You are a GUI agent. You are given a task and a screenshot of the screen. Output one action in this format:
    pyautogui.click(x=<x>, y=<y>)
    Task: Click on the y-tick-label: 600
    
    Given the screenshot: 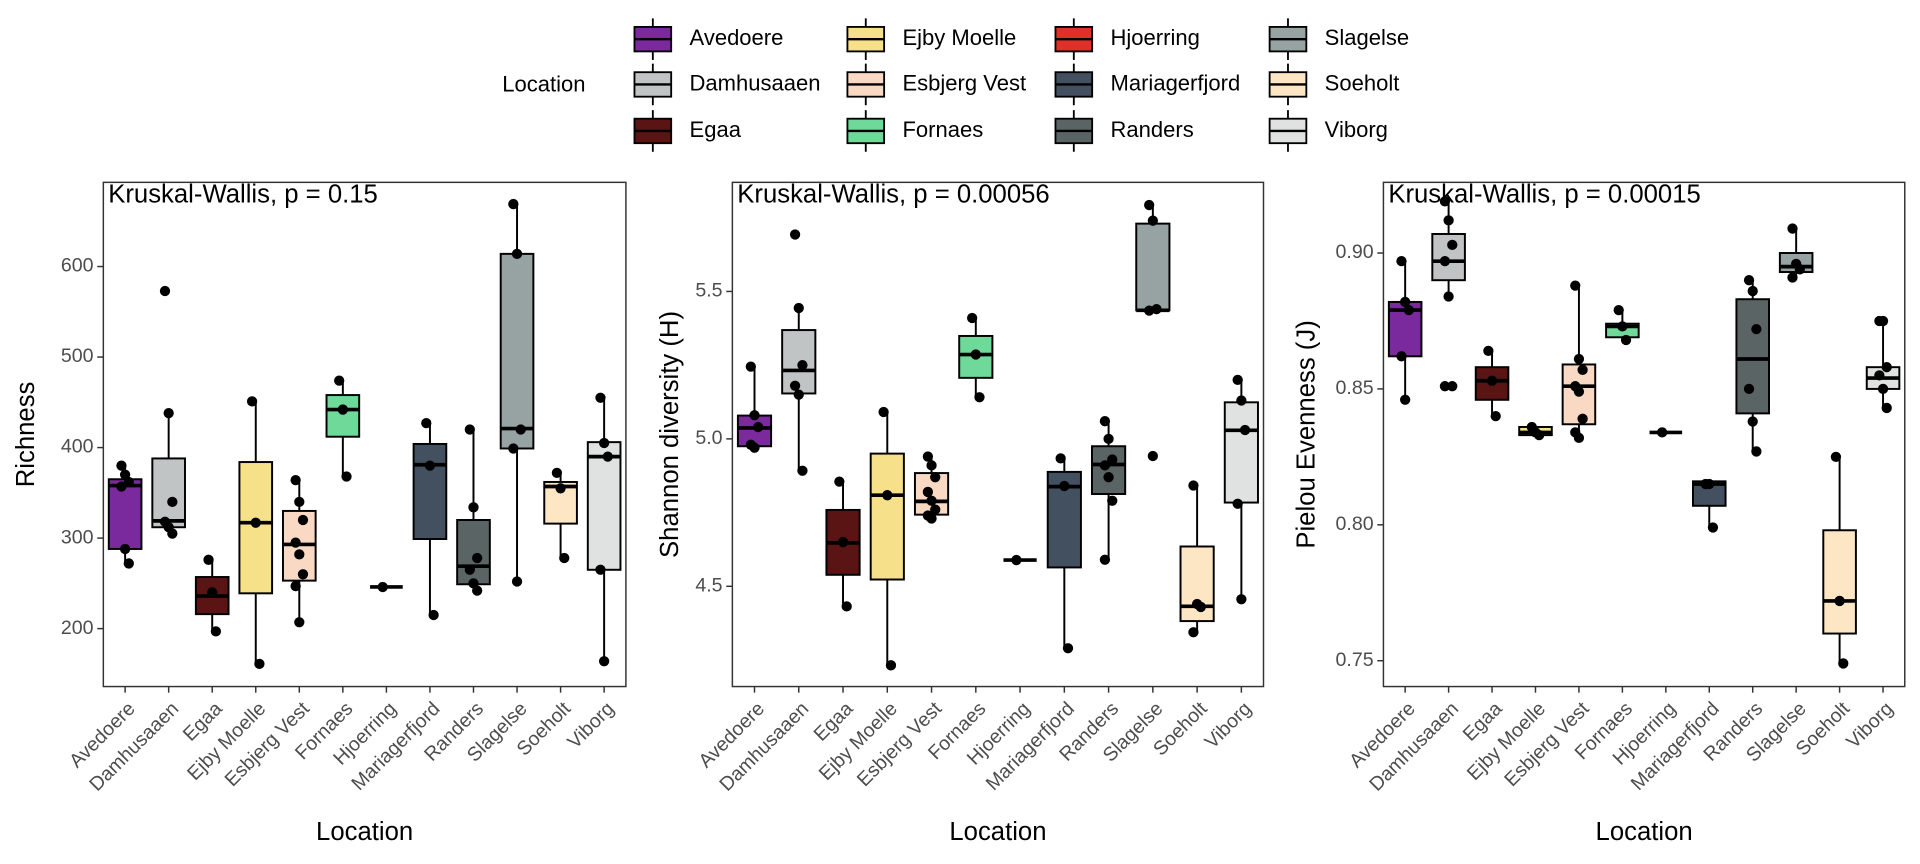 What is the action you would take?
    pyautogui.click(x=77, y=266)
    